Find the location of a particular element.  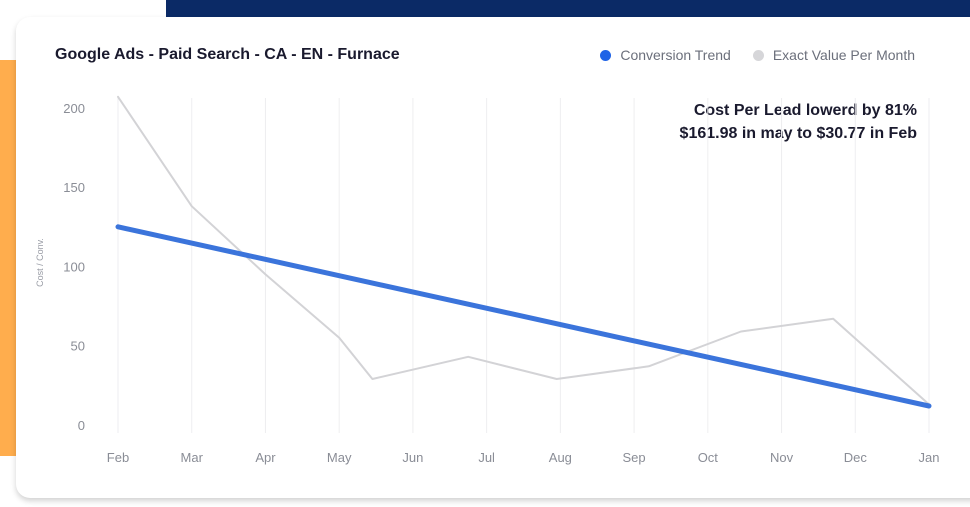

y-tick-label: 50 is located at coordinates (78, 346).